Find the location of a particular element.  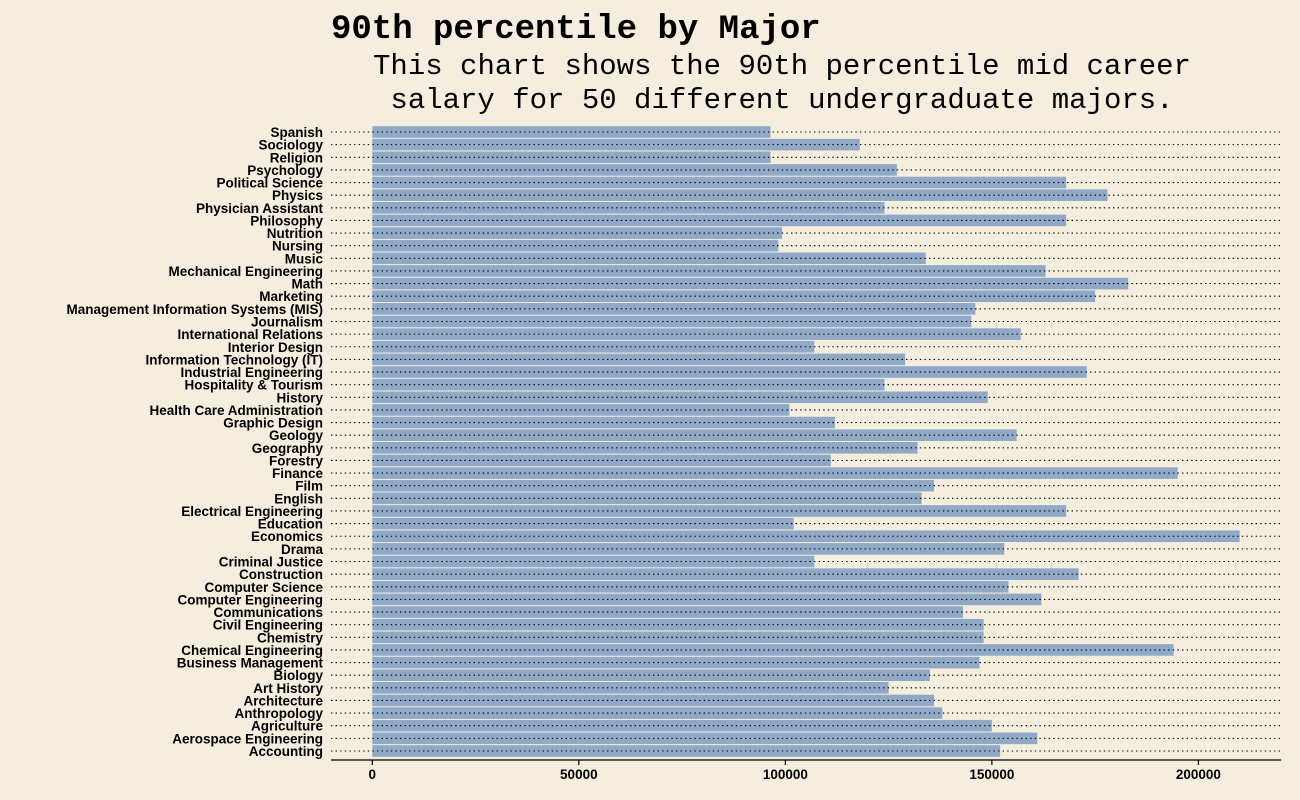

category-label: Computer Engineering is located at coordinates (250, 599).